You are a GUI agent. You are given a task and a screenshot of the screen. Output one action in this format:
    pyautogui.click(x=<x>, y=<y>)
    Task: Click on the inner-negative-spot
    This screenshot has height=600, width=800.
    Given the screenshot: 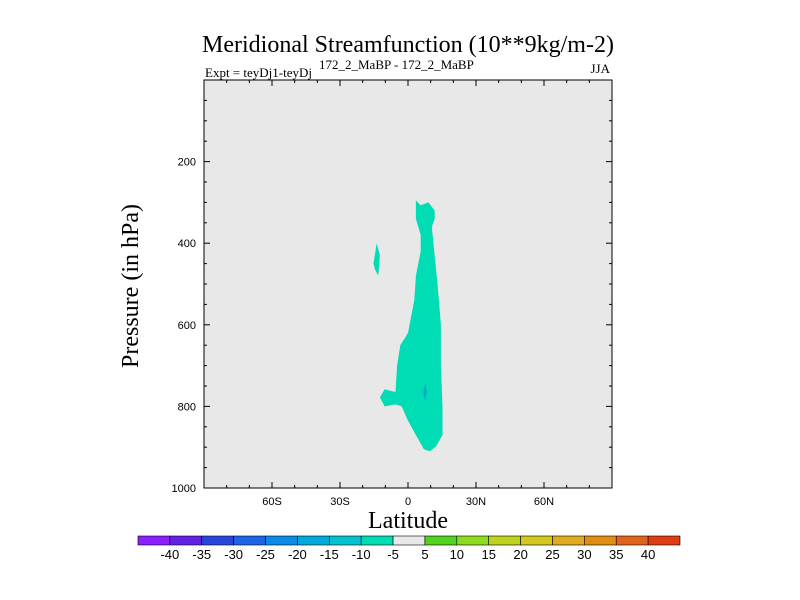 What is the action you would take?
    pyautogui.click(x=425, y=392)
    